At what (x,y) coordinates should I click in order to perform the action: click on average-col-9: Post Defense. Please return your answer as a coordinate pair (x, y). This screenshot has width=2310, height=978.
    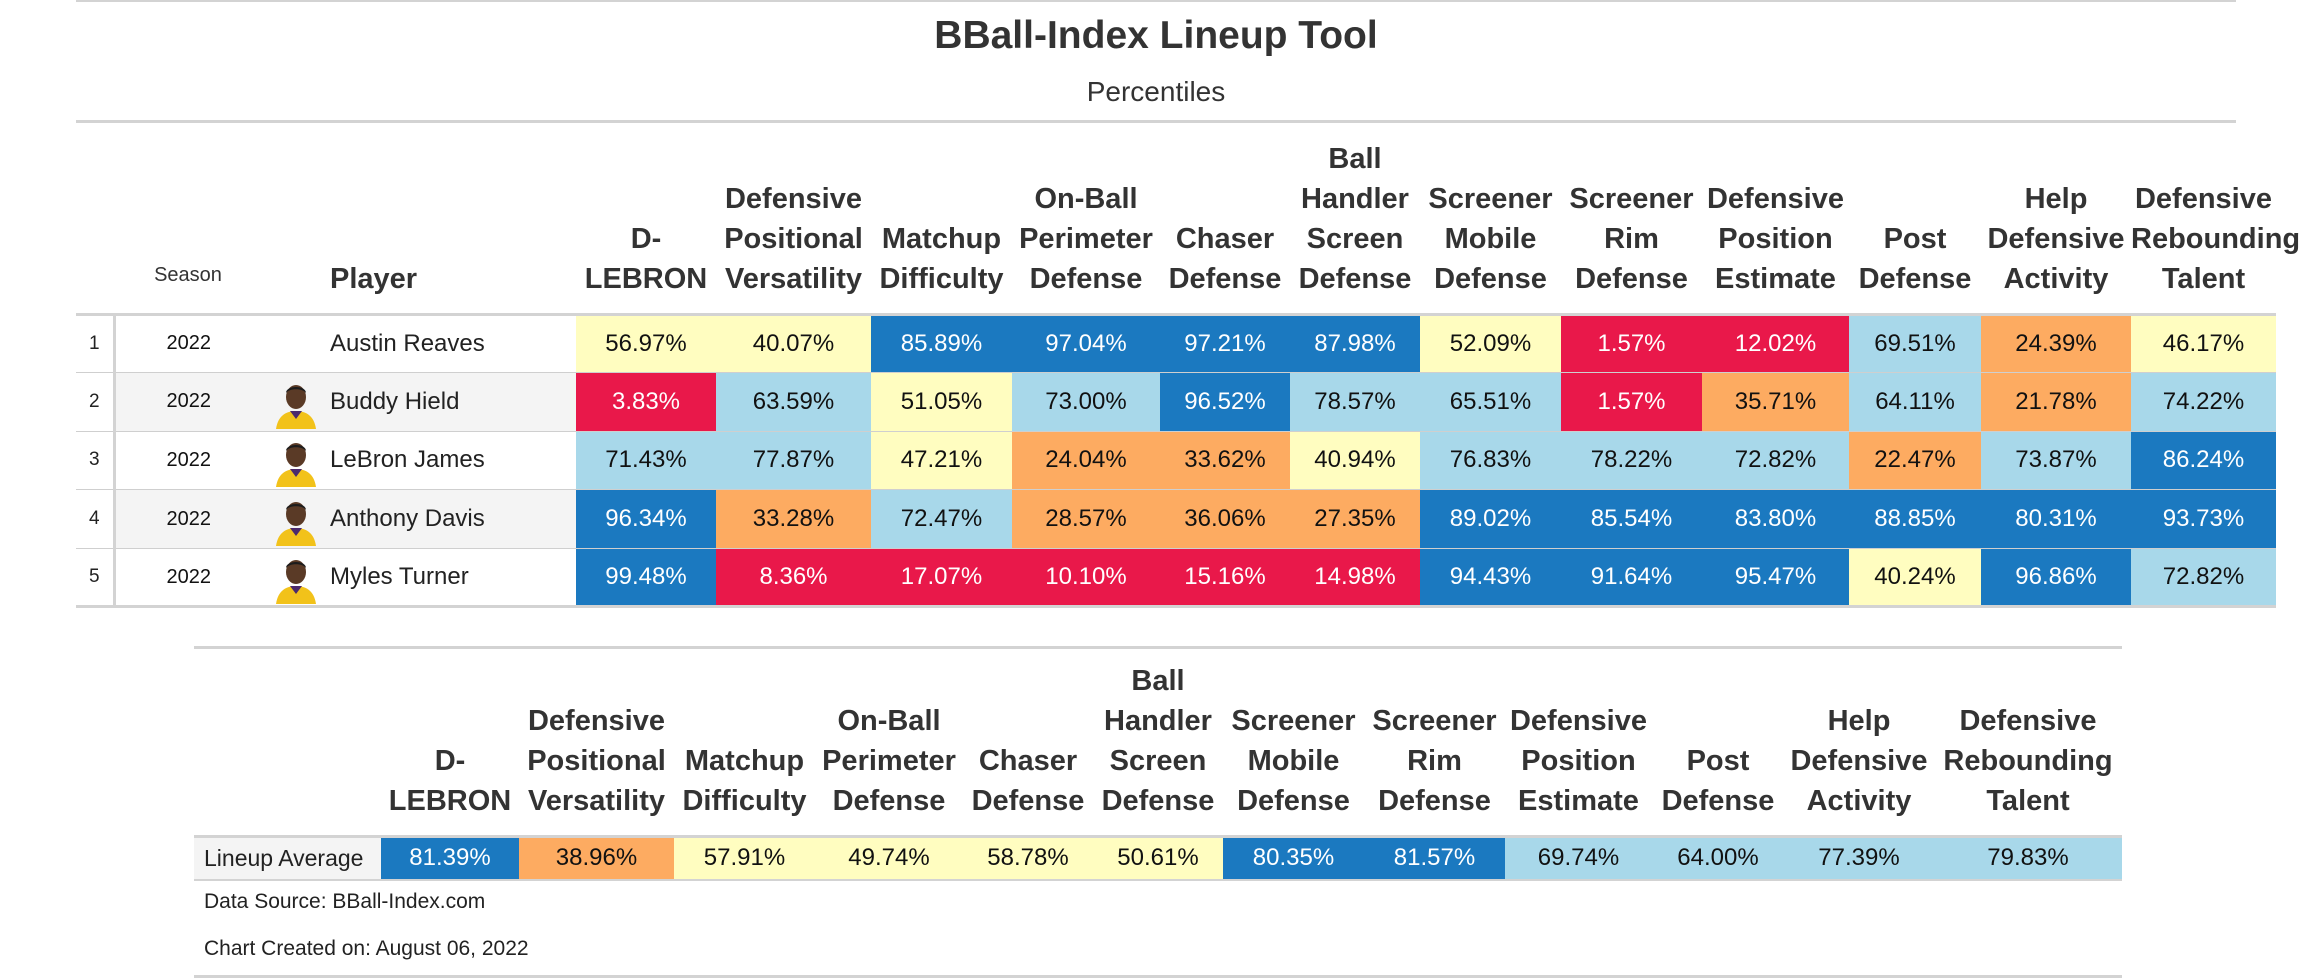
    Looking at the image, I should click on (1718, 743).